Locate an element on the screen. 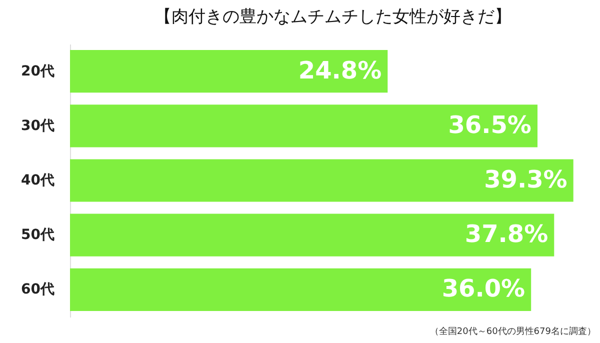 Image resolution: width=600 pixels, height=343 pixels. data-label: 24.8% is located at coordinates (340, 70).